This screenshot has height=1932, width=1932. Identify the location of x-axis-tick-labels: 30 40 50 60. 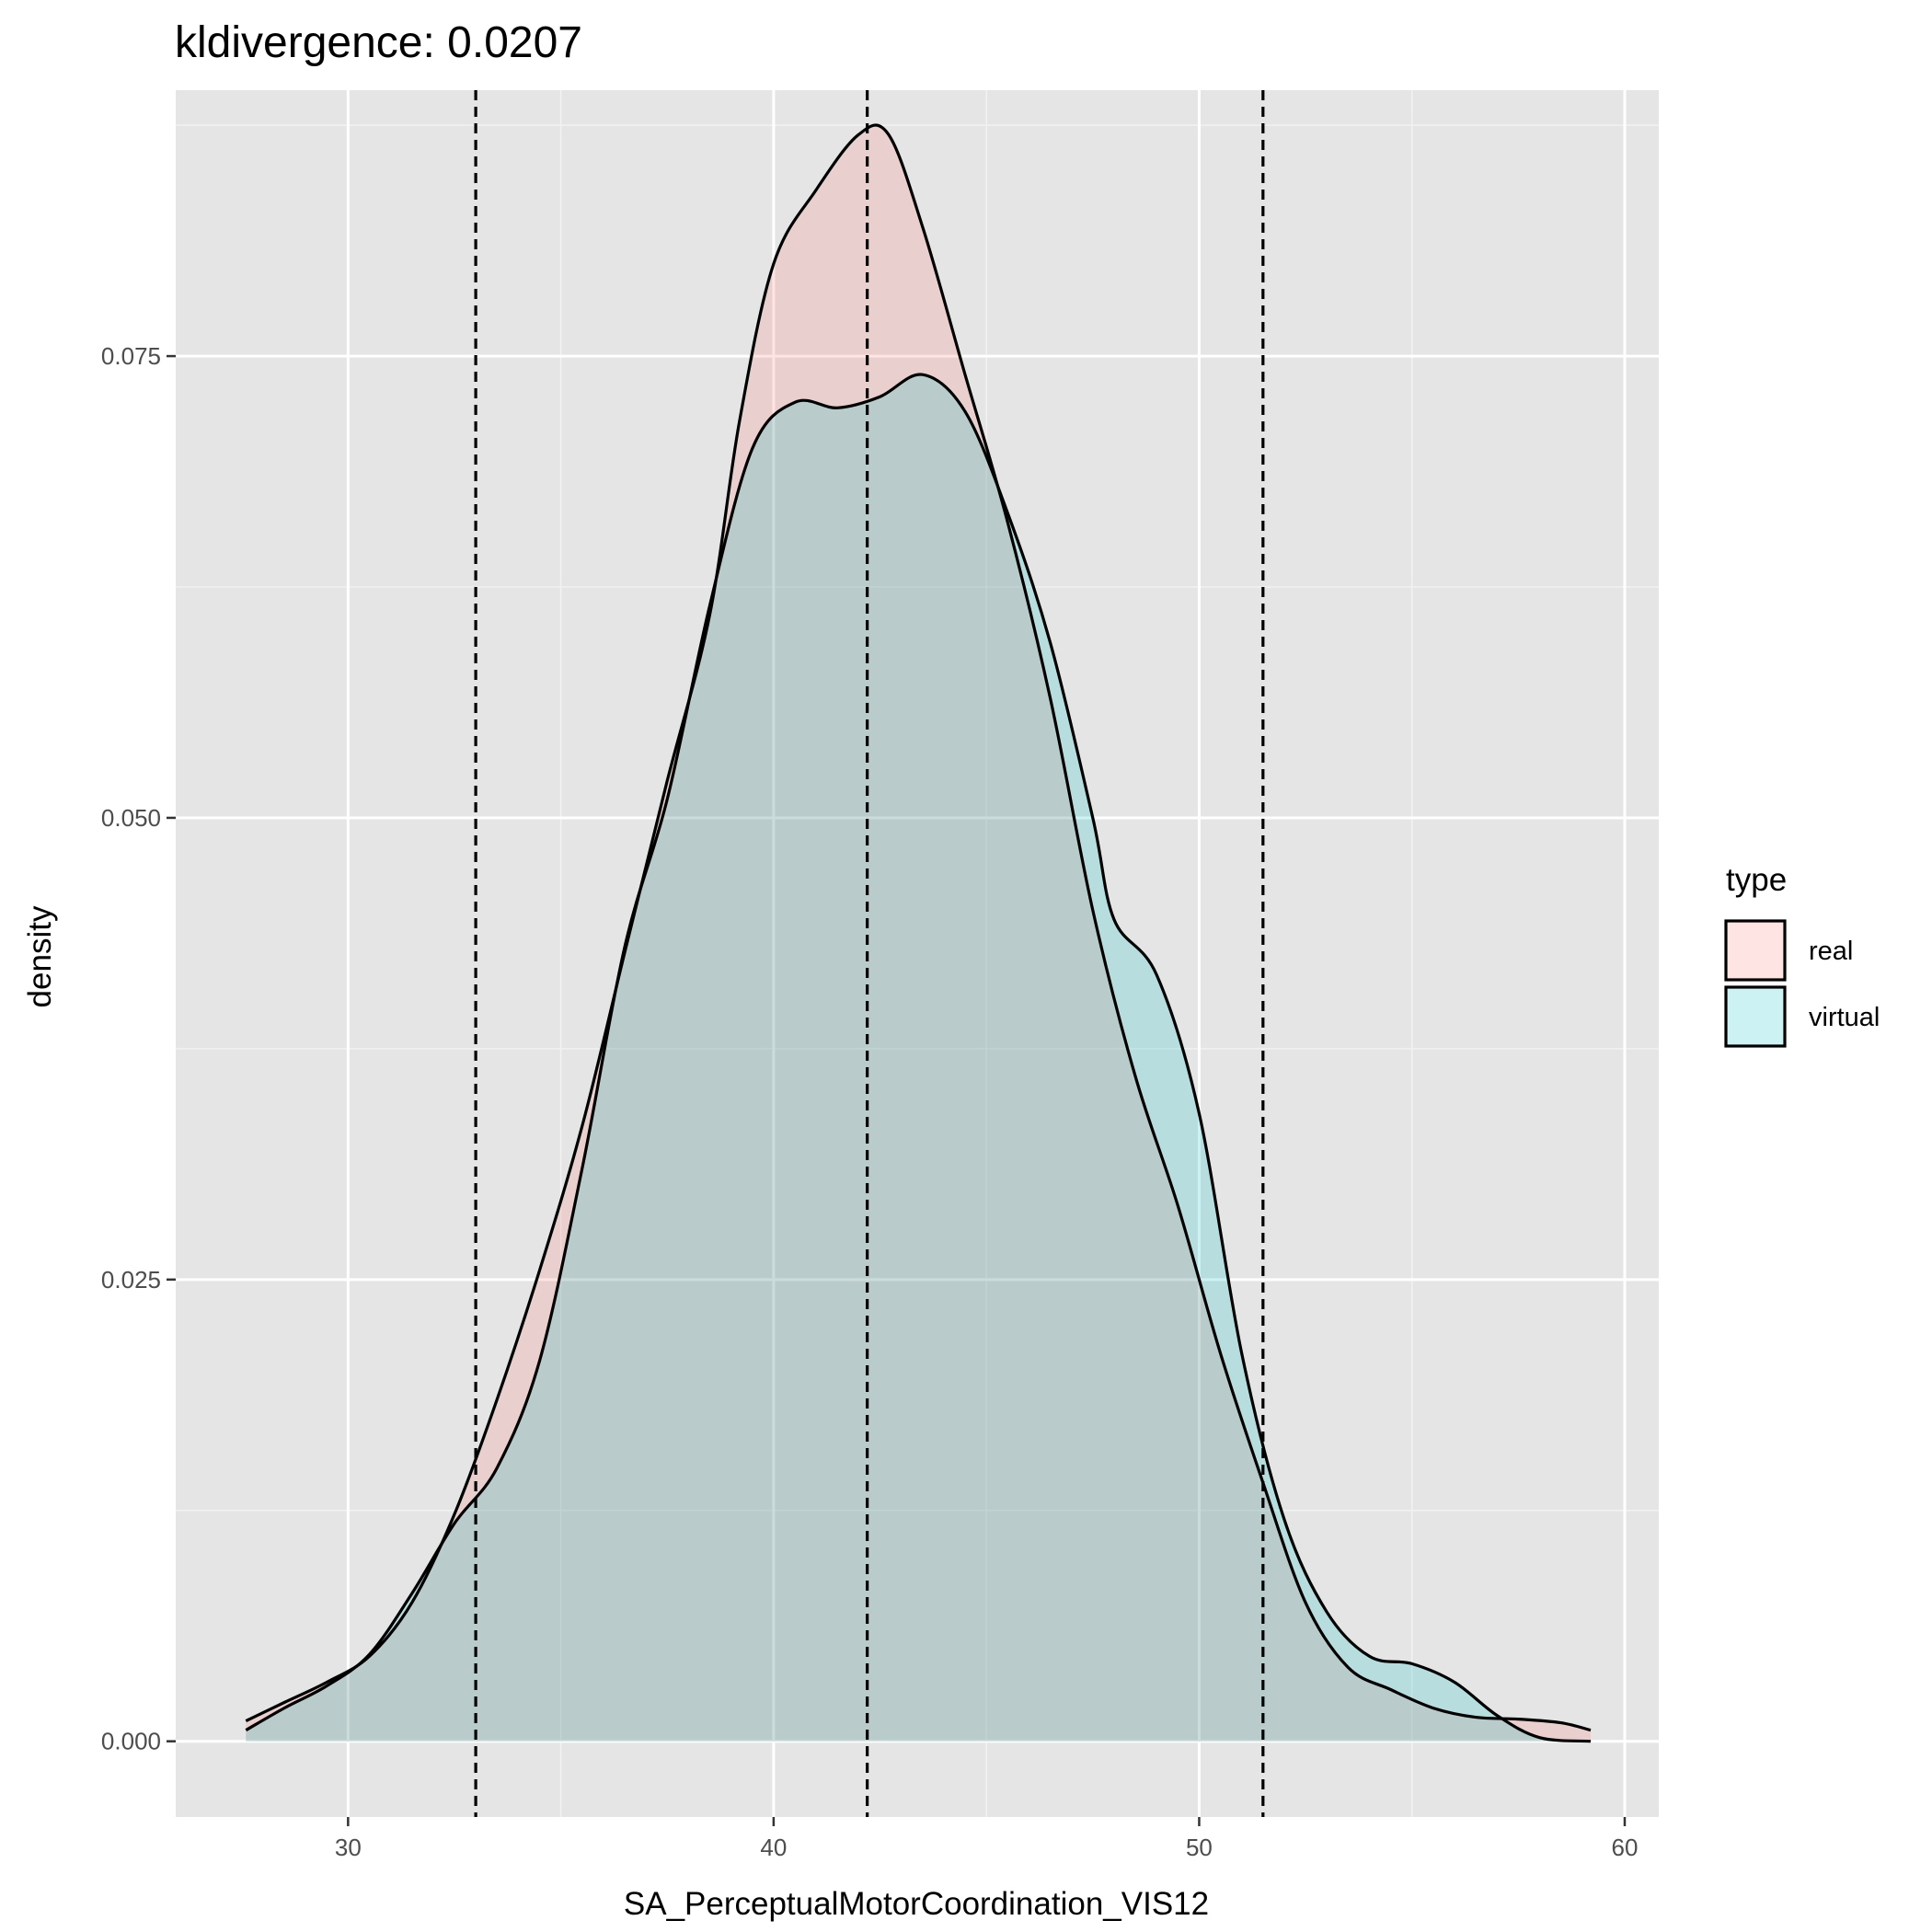
(987, 1847).